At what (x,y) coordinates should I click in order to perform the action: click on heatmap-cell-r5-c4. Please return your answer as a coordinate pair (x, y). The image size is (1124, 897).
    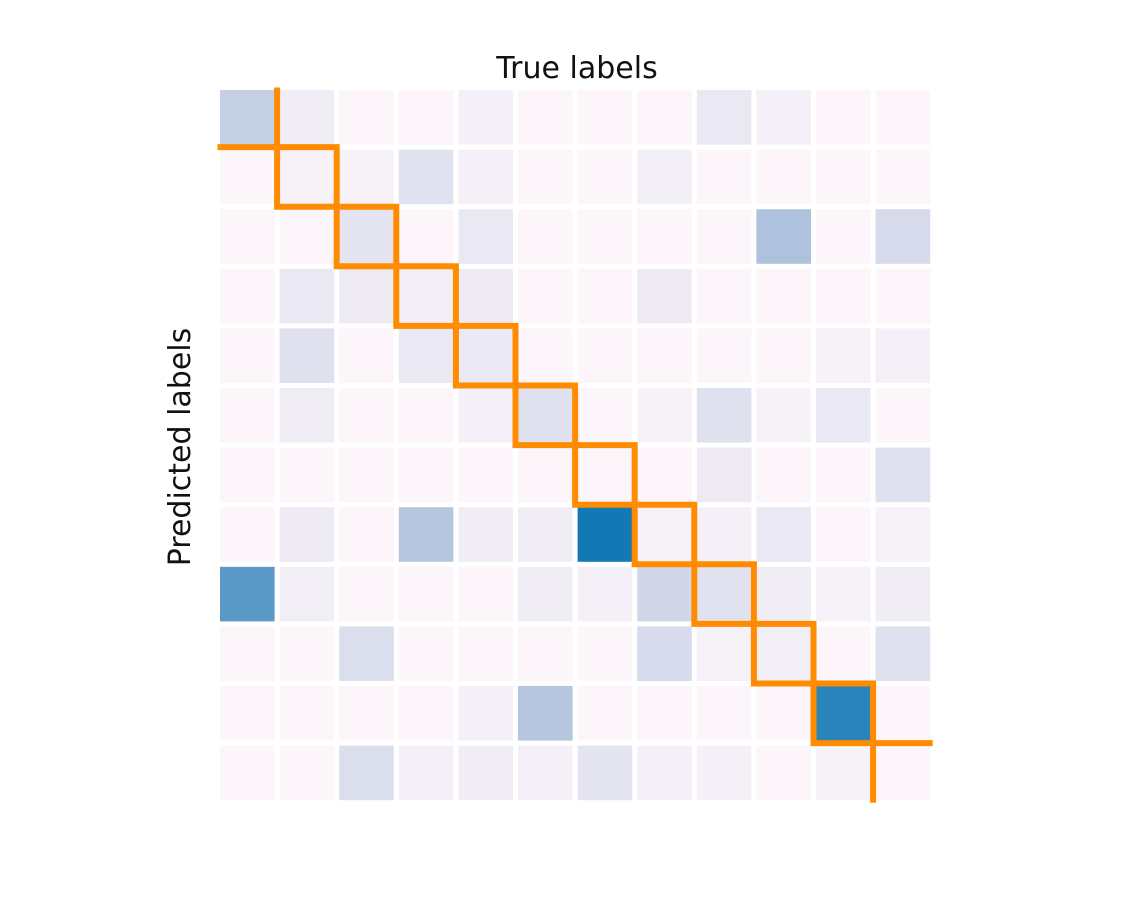
    Looking at the image, I should click on (485, 415).